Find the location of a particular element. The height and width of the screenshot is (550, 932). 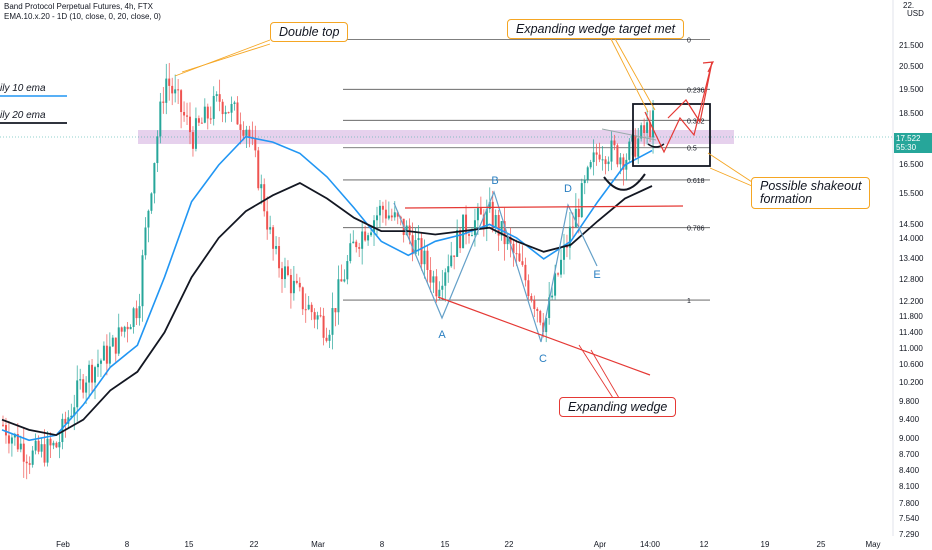

candle-countdown: 55:30 is located at coordinates (906, 147).